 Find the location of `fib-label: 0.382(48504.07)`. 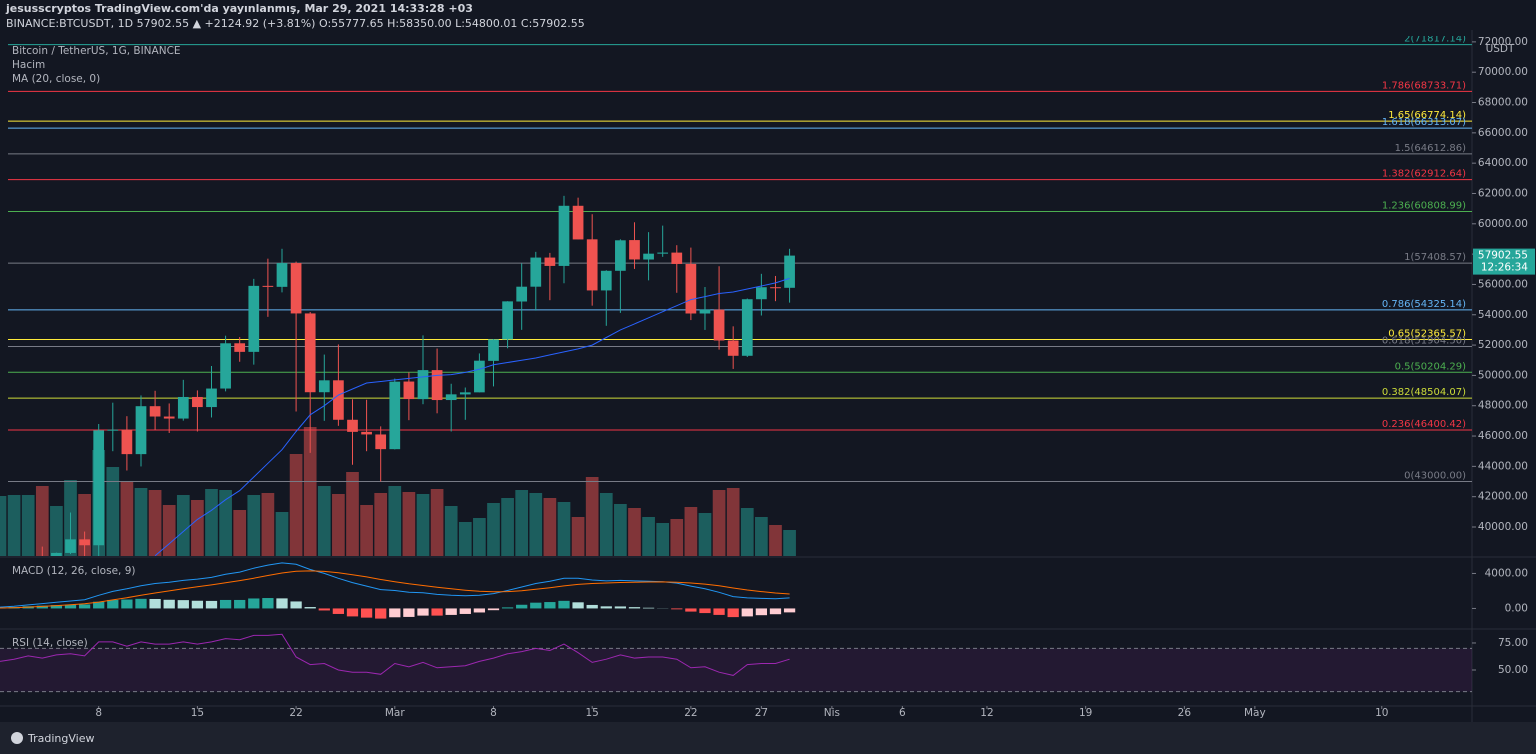

fib-label: 0.382(48504.07) is located at coordinates (1424, 392).